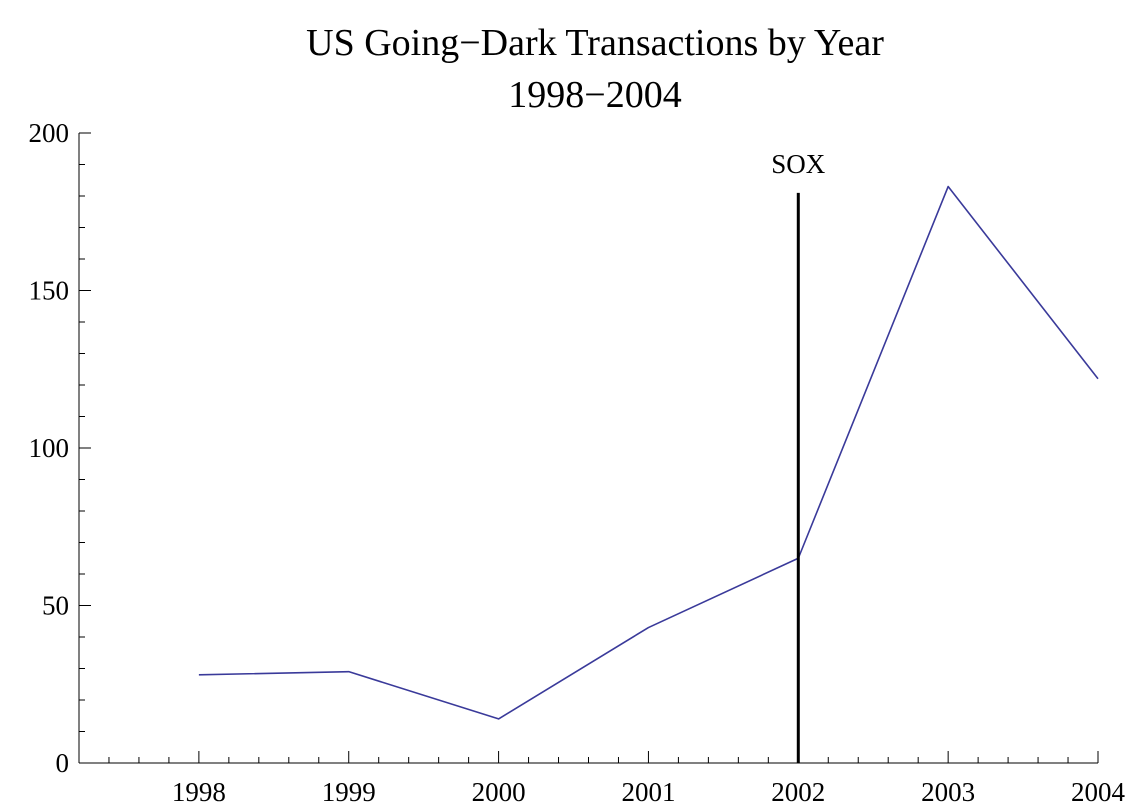 This screenshot has width=1134, height=809. Describe the element at coordinates (595, 43) in the screenshot. I see `chart-title: US Going−Dark Transactions by Year` at that location.